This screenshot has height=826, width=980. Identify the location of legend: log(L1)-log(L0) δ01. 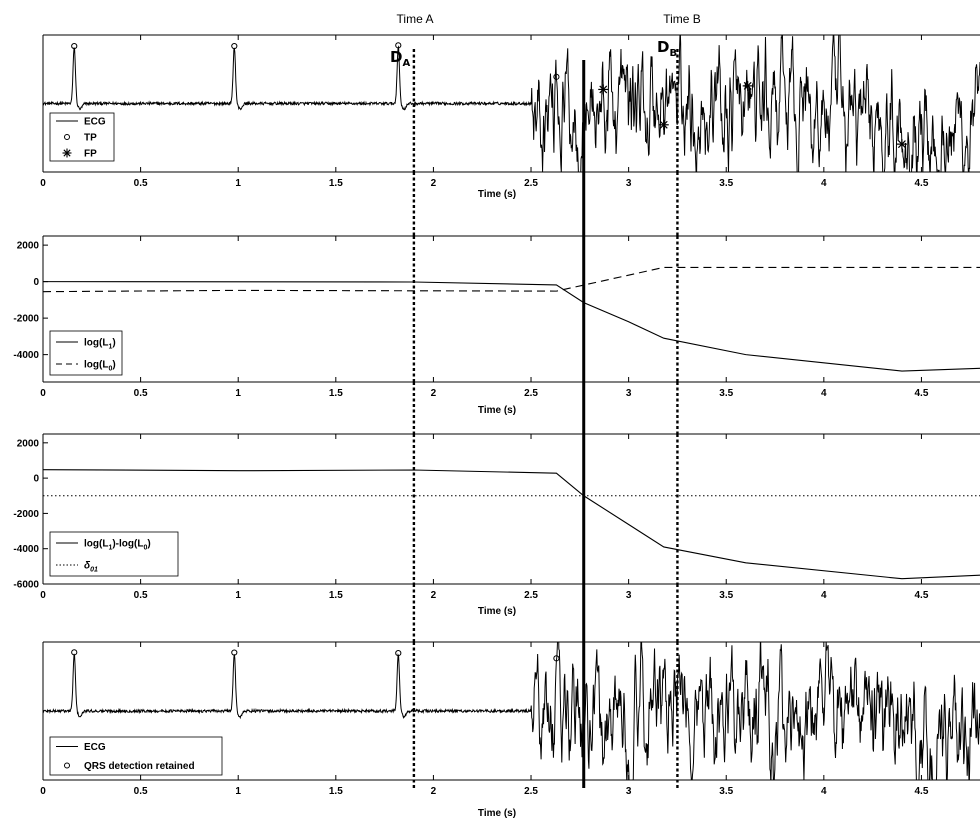
(114, 554).